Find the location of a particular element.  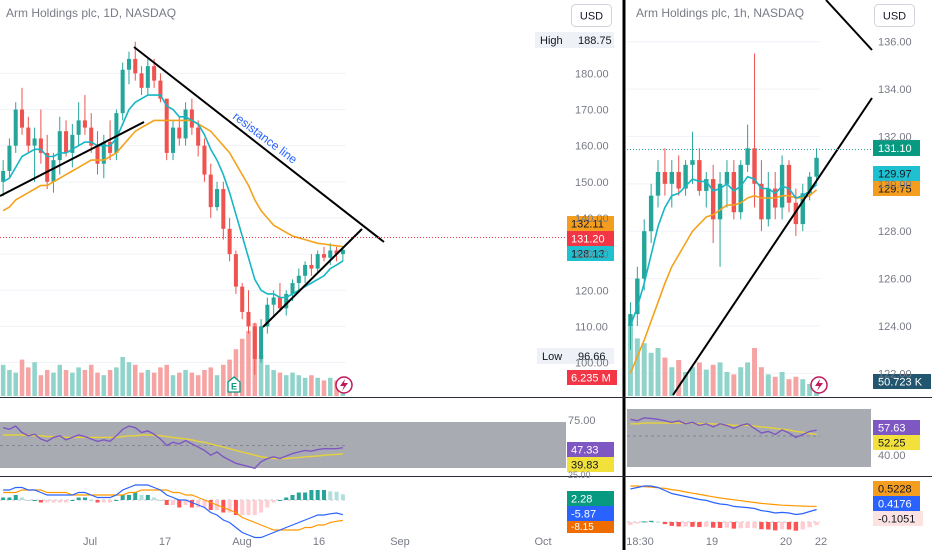

svg-text: 96.66 is located at coordinates (592, 357).